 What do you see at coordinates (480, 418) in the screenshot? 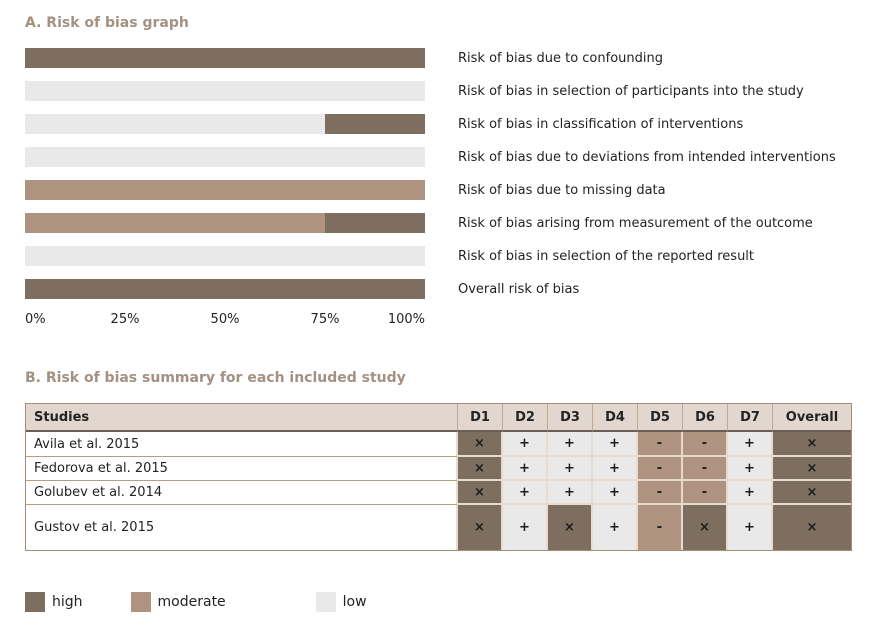
I see `column-header-d1: D1` at bounding box center [480, 418].